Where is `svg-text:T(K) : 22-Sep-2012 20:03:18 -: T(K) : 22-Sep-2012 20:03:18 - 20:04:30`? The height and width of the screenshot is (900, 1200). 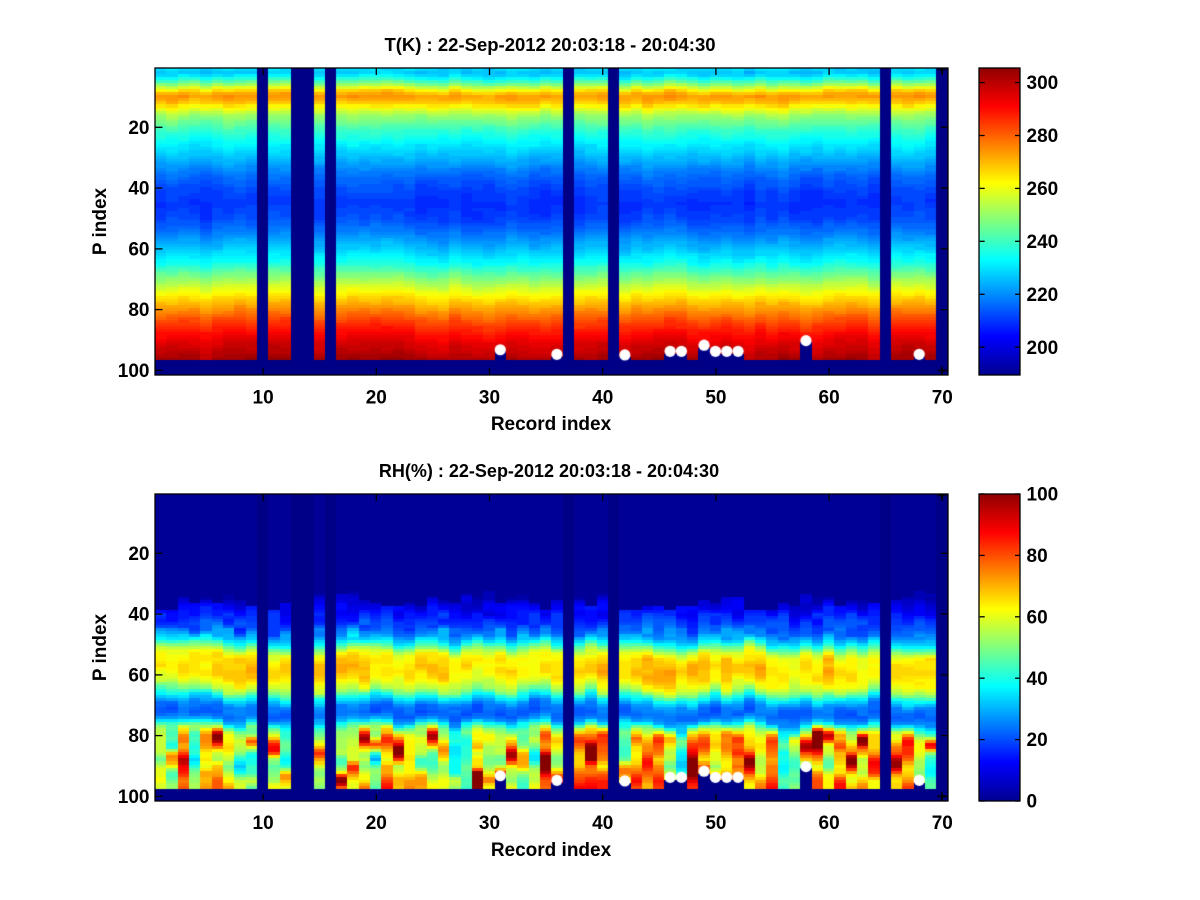 svg-text:T(K) : 22-Sep-2012 20:03:18 -: T(K) : 22-Sep-2012 20:03:18 - 20:04:30 is located at coordinates (549, 44).